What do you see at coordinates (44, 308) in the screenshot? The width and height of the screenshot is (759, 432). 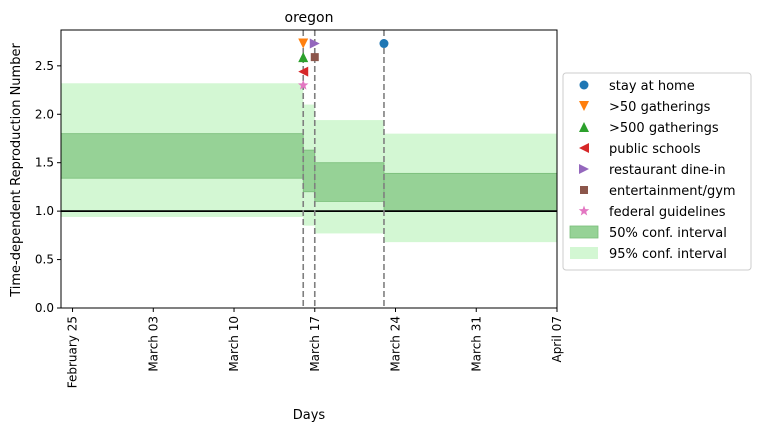 I see `y-tick-label-0: 0.0` at bounding box center [44, 308].